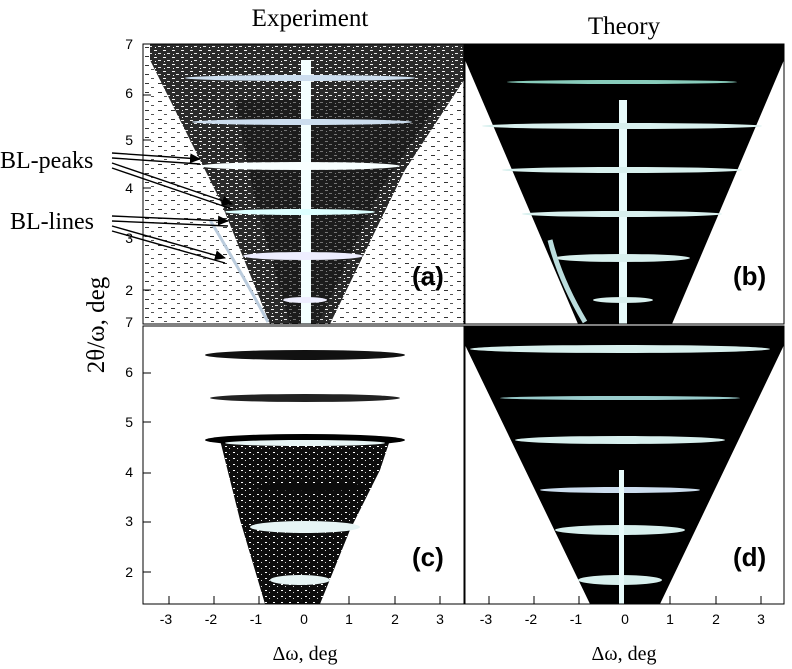  What do you see at coordinates (129, 238) in the screenshot?
I see `y-tick-top-3: 3` at bounding box center [129, 238].